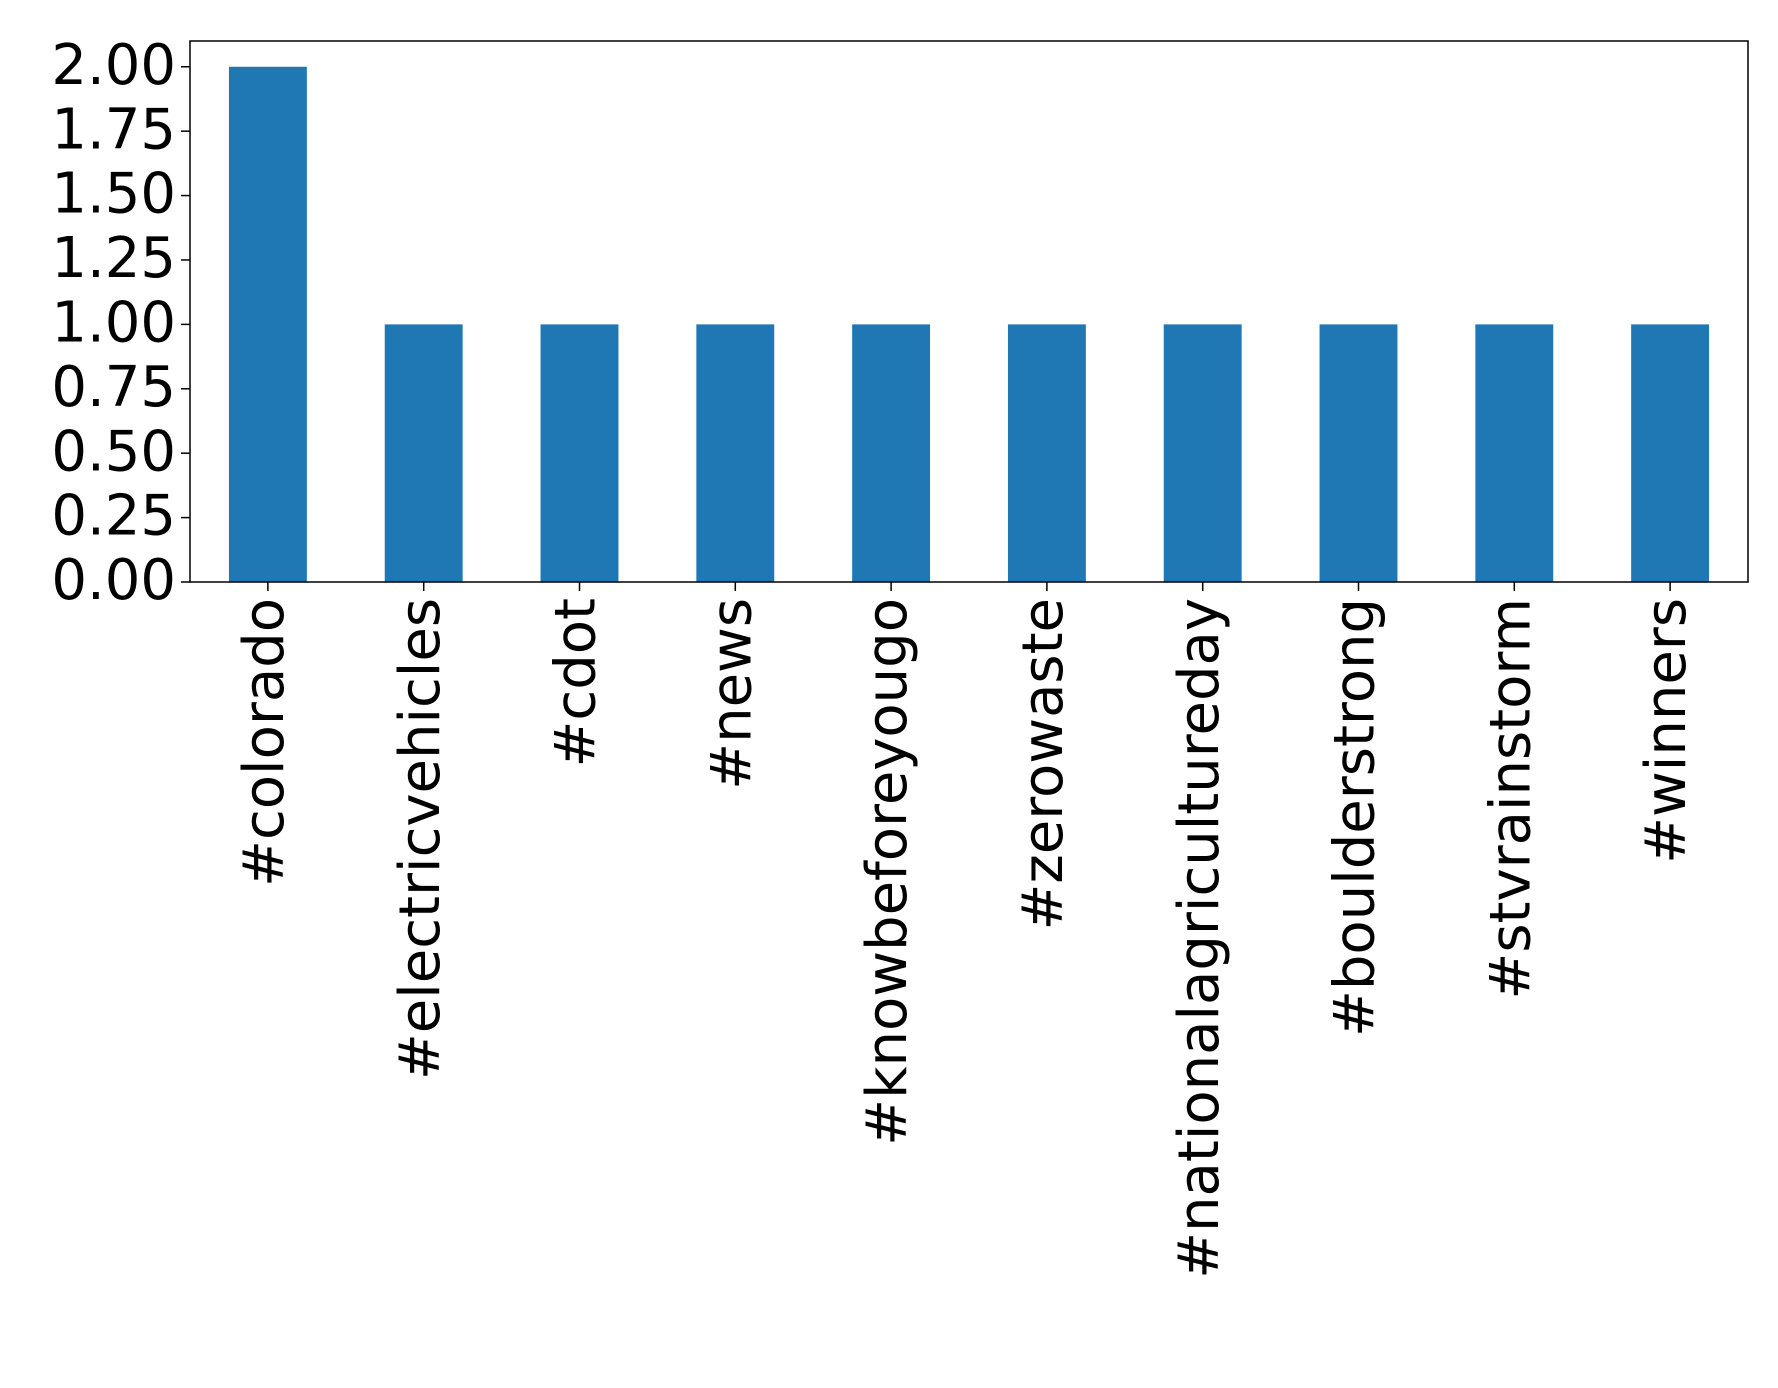  I want to click on y-tick-label: 0.00, so click(113, 580).